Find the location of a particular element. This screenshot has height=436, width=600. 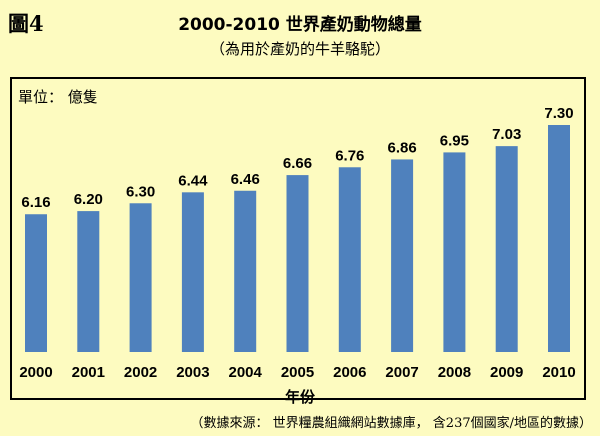

data-label-2001: 6.20 is located at coordinates (88, 199).